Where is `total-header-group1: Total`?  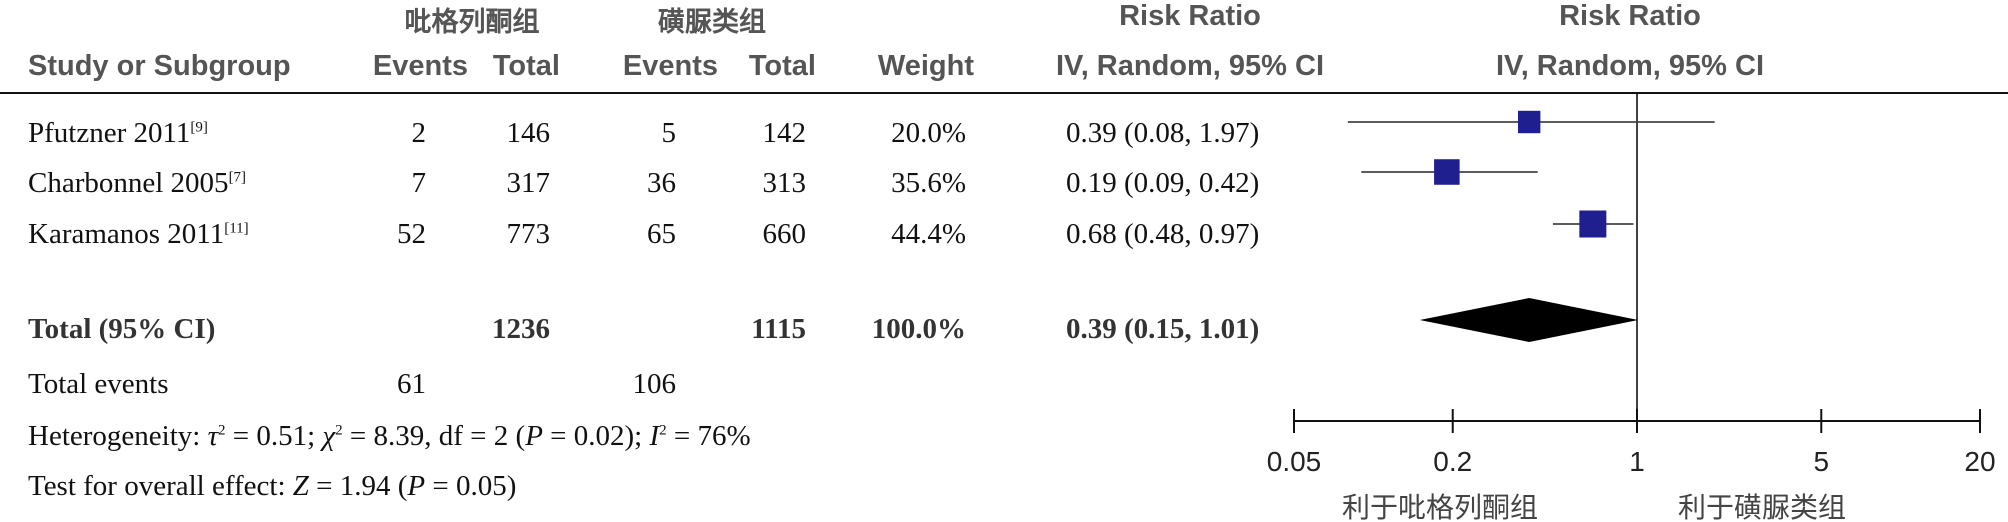 total-header-group1: Total is located at coordinates (526, 66).